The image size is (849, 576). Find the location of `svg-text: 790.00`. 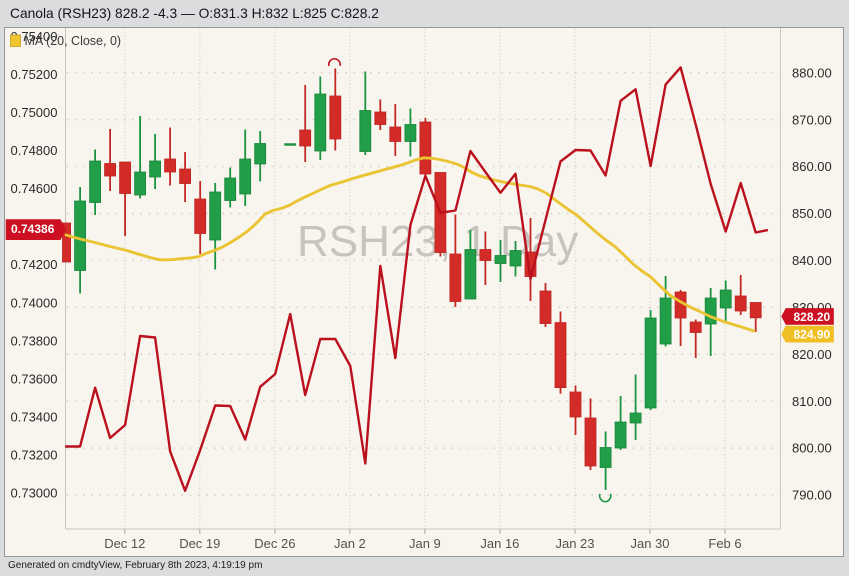

svg-text: 790.00 is located at coordinates (812, 495).